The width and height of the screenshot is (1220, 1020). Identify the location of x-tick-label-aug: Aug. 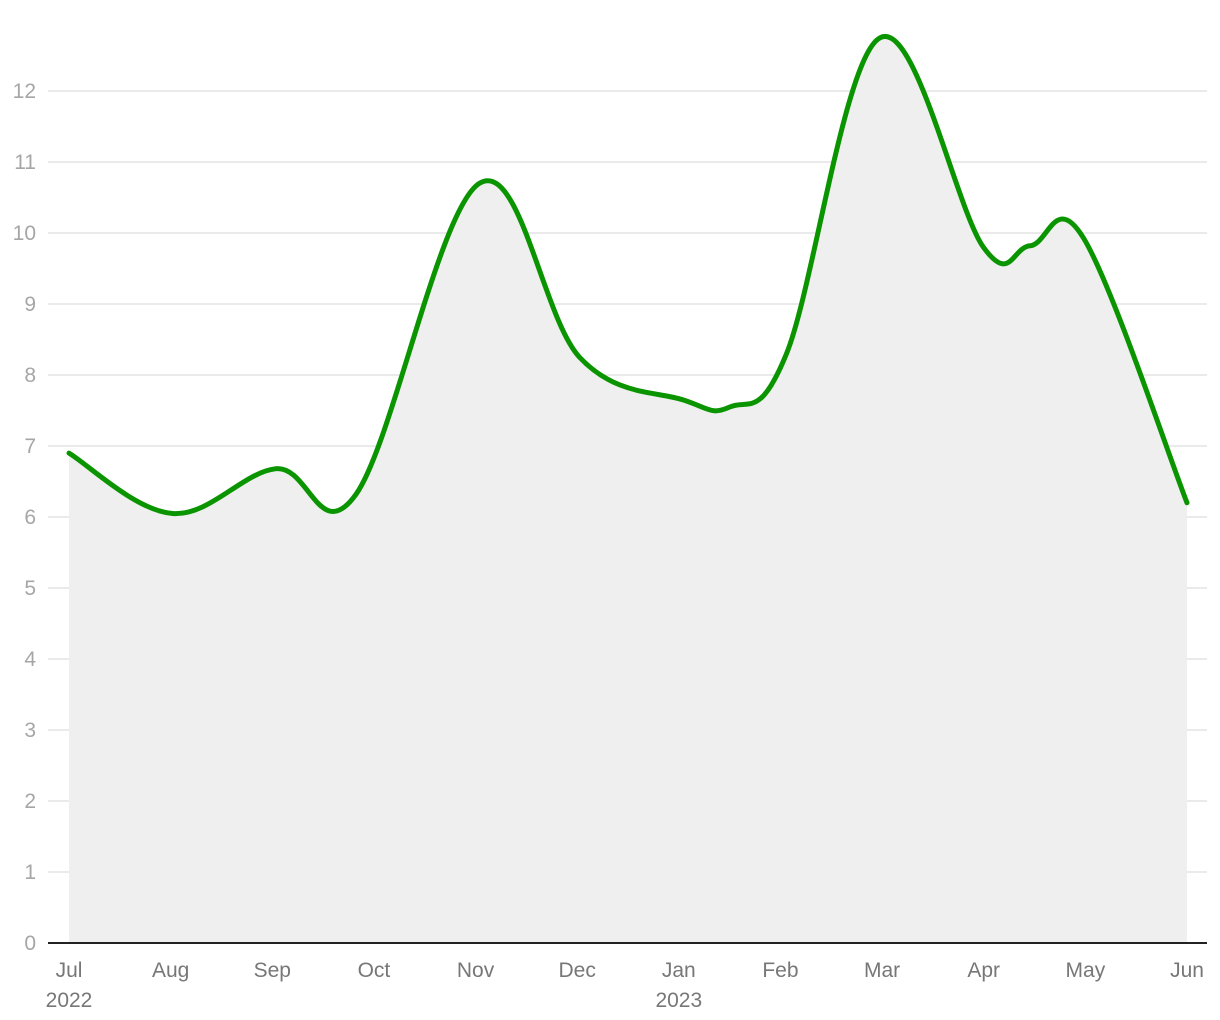
(170, 970).